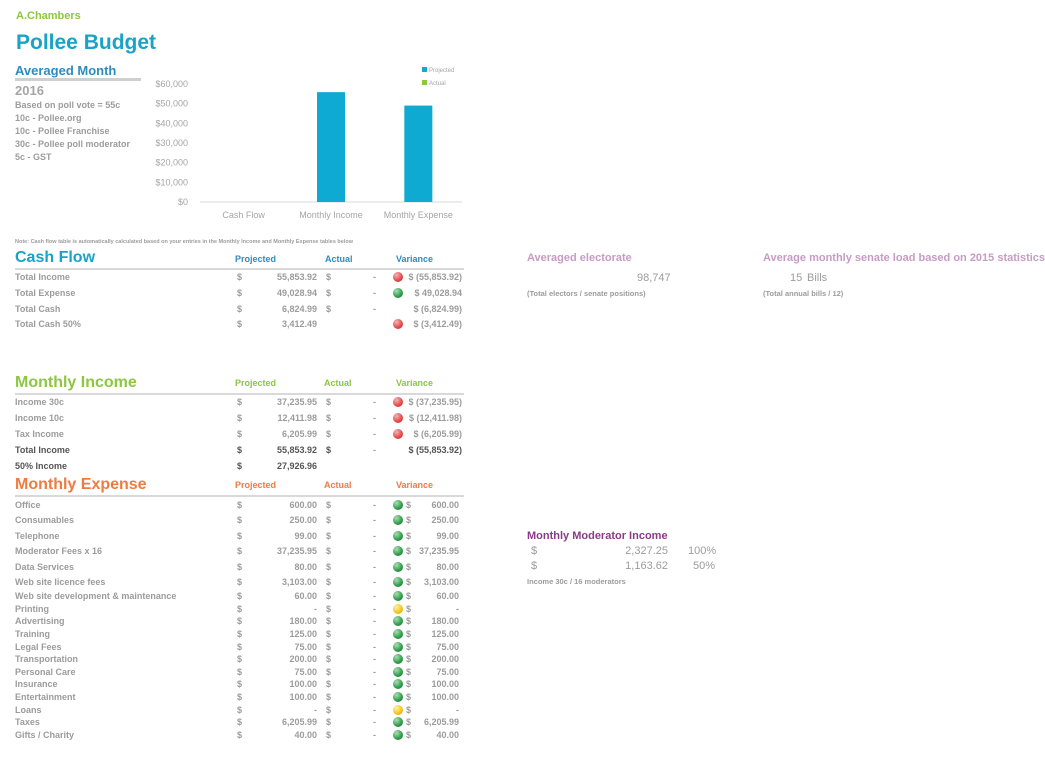 The height and width of the screenshot is (761, 1045). I want to click on senate-value: 15, so click(796, 278).